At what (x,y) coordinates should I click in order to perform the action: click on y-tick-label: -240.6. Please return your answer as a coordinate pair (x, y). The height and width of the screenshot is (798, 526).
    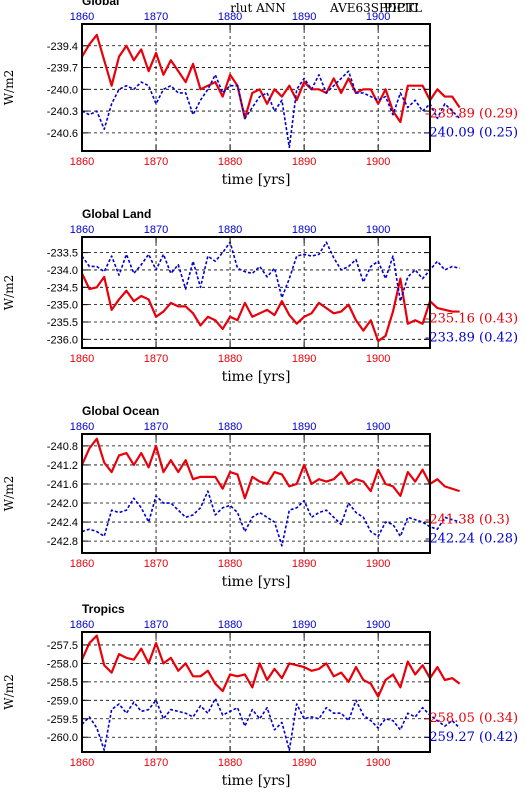
    Looking at the image, I should click on (62, 134).